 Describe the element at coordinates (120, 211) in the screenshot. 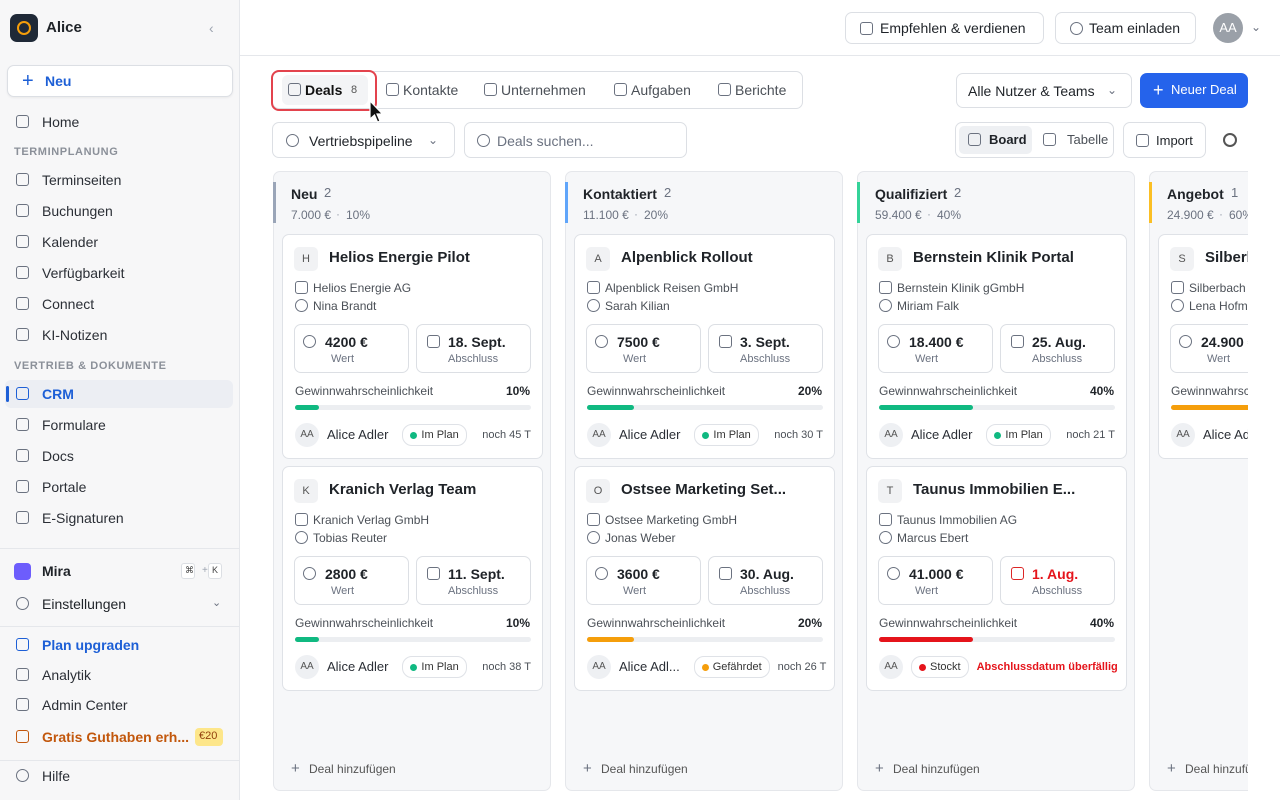

I see `nav-item: Buchungen` at that location.